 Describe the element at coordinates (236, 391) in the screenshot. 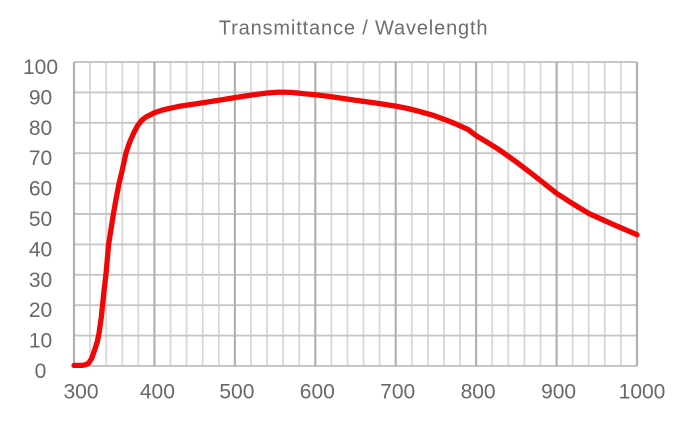

I see `svg-text: 500` at that location.